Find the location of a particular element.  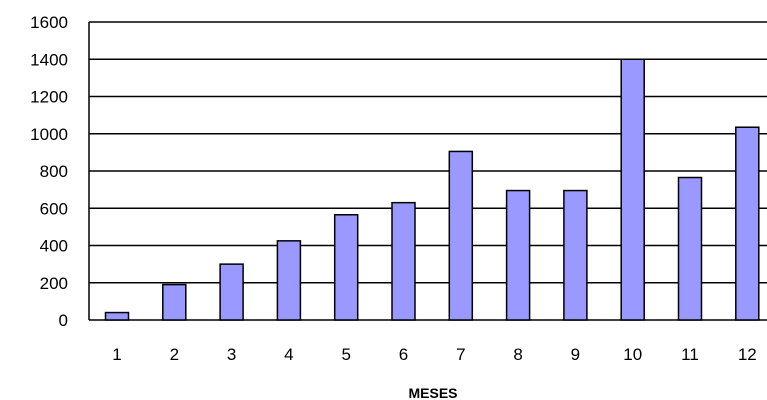

y-tick-label: 1600 is located at coordinates (49, 22).